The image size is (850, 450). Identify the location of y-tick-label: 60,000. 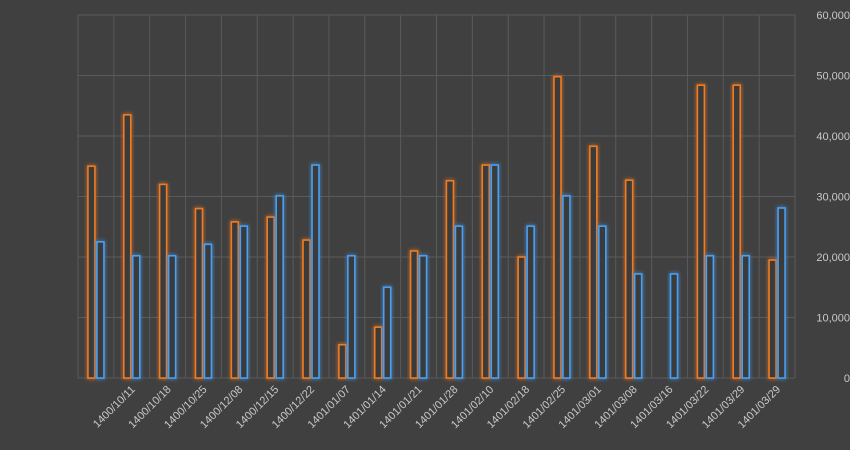
(833, 16).